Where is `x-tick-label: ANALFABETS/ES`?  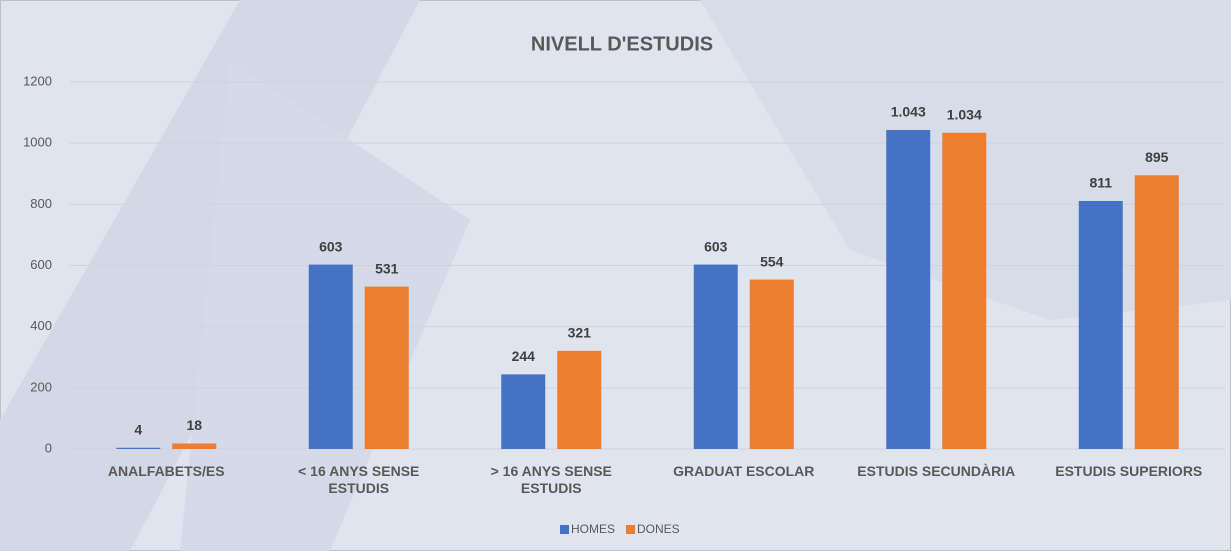
x-tick-label: ANALFABETS/ES is located at coordinates (166, 471).